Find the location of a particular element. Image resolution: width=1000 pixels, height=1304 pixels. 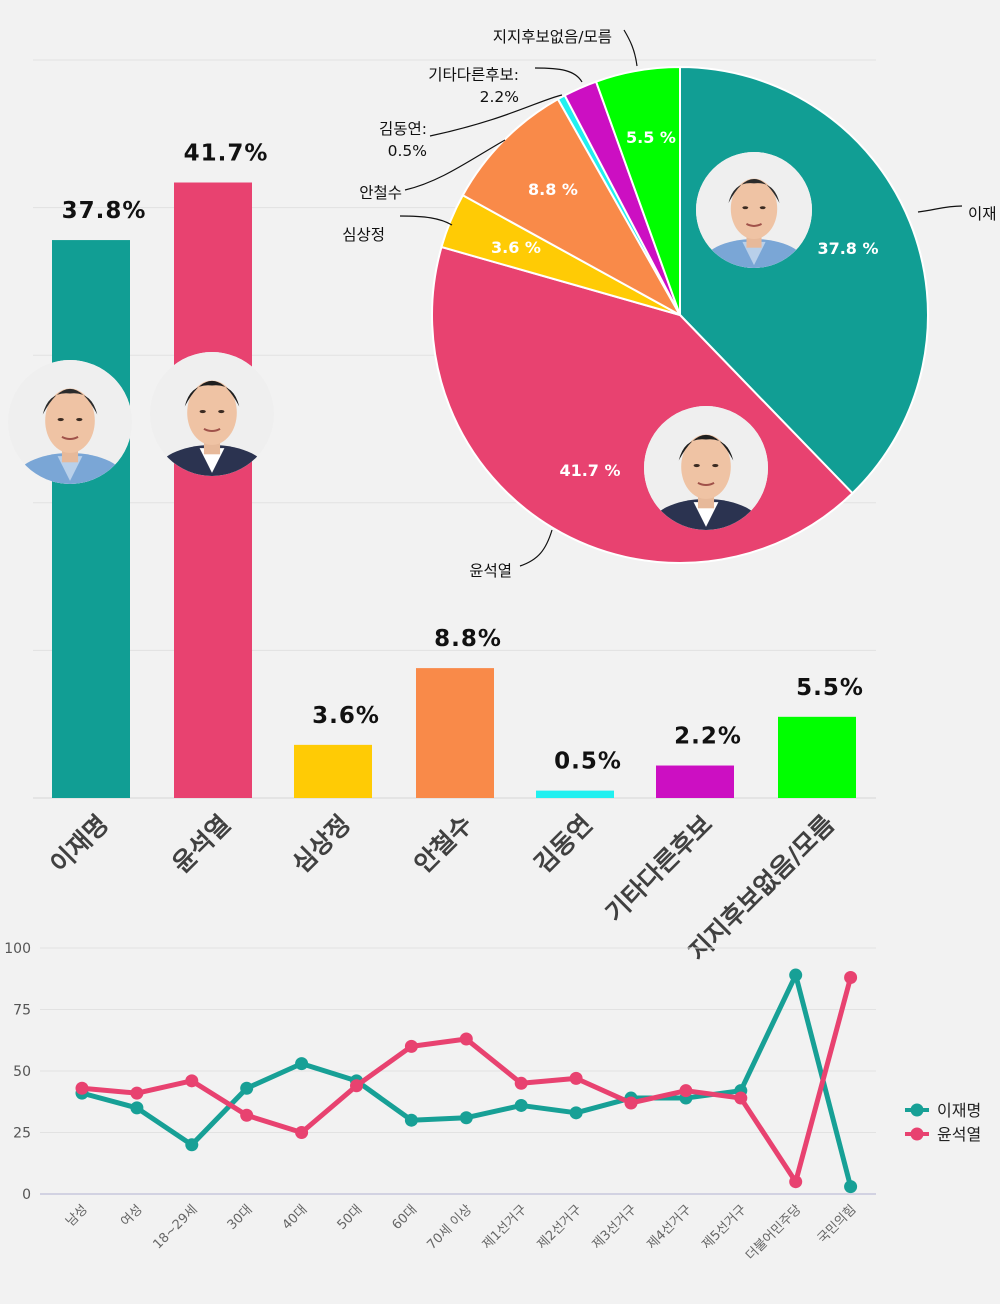

x-tick-label: 제2선거구 is located at coordinates (560, 1227).